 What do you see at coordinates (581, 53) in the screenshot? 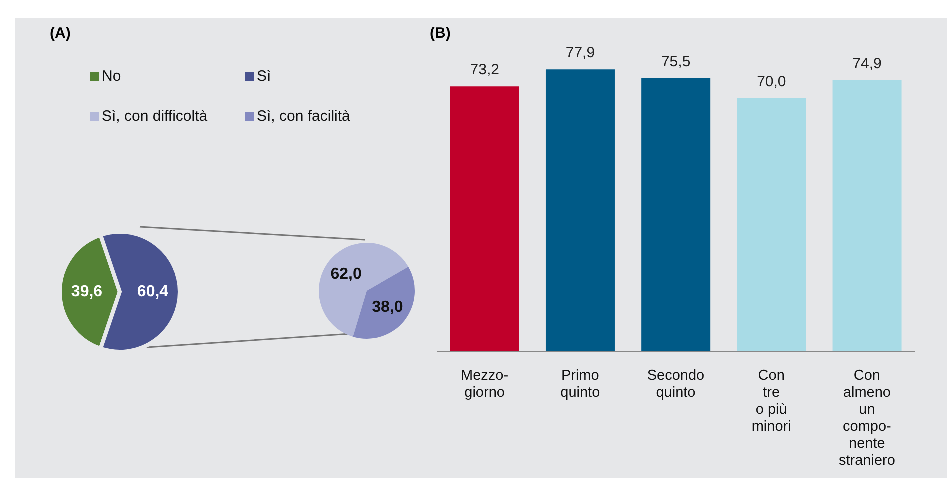
I see `data-label: 77,9` at bounding box center [581, 53].